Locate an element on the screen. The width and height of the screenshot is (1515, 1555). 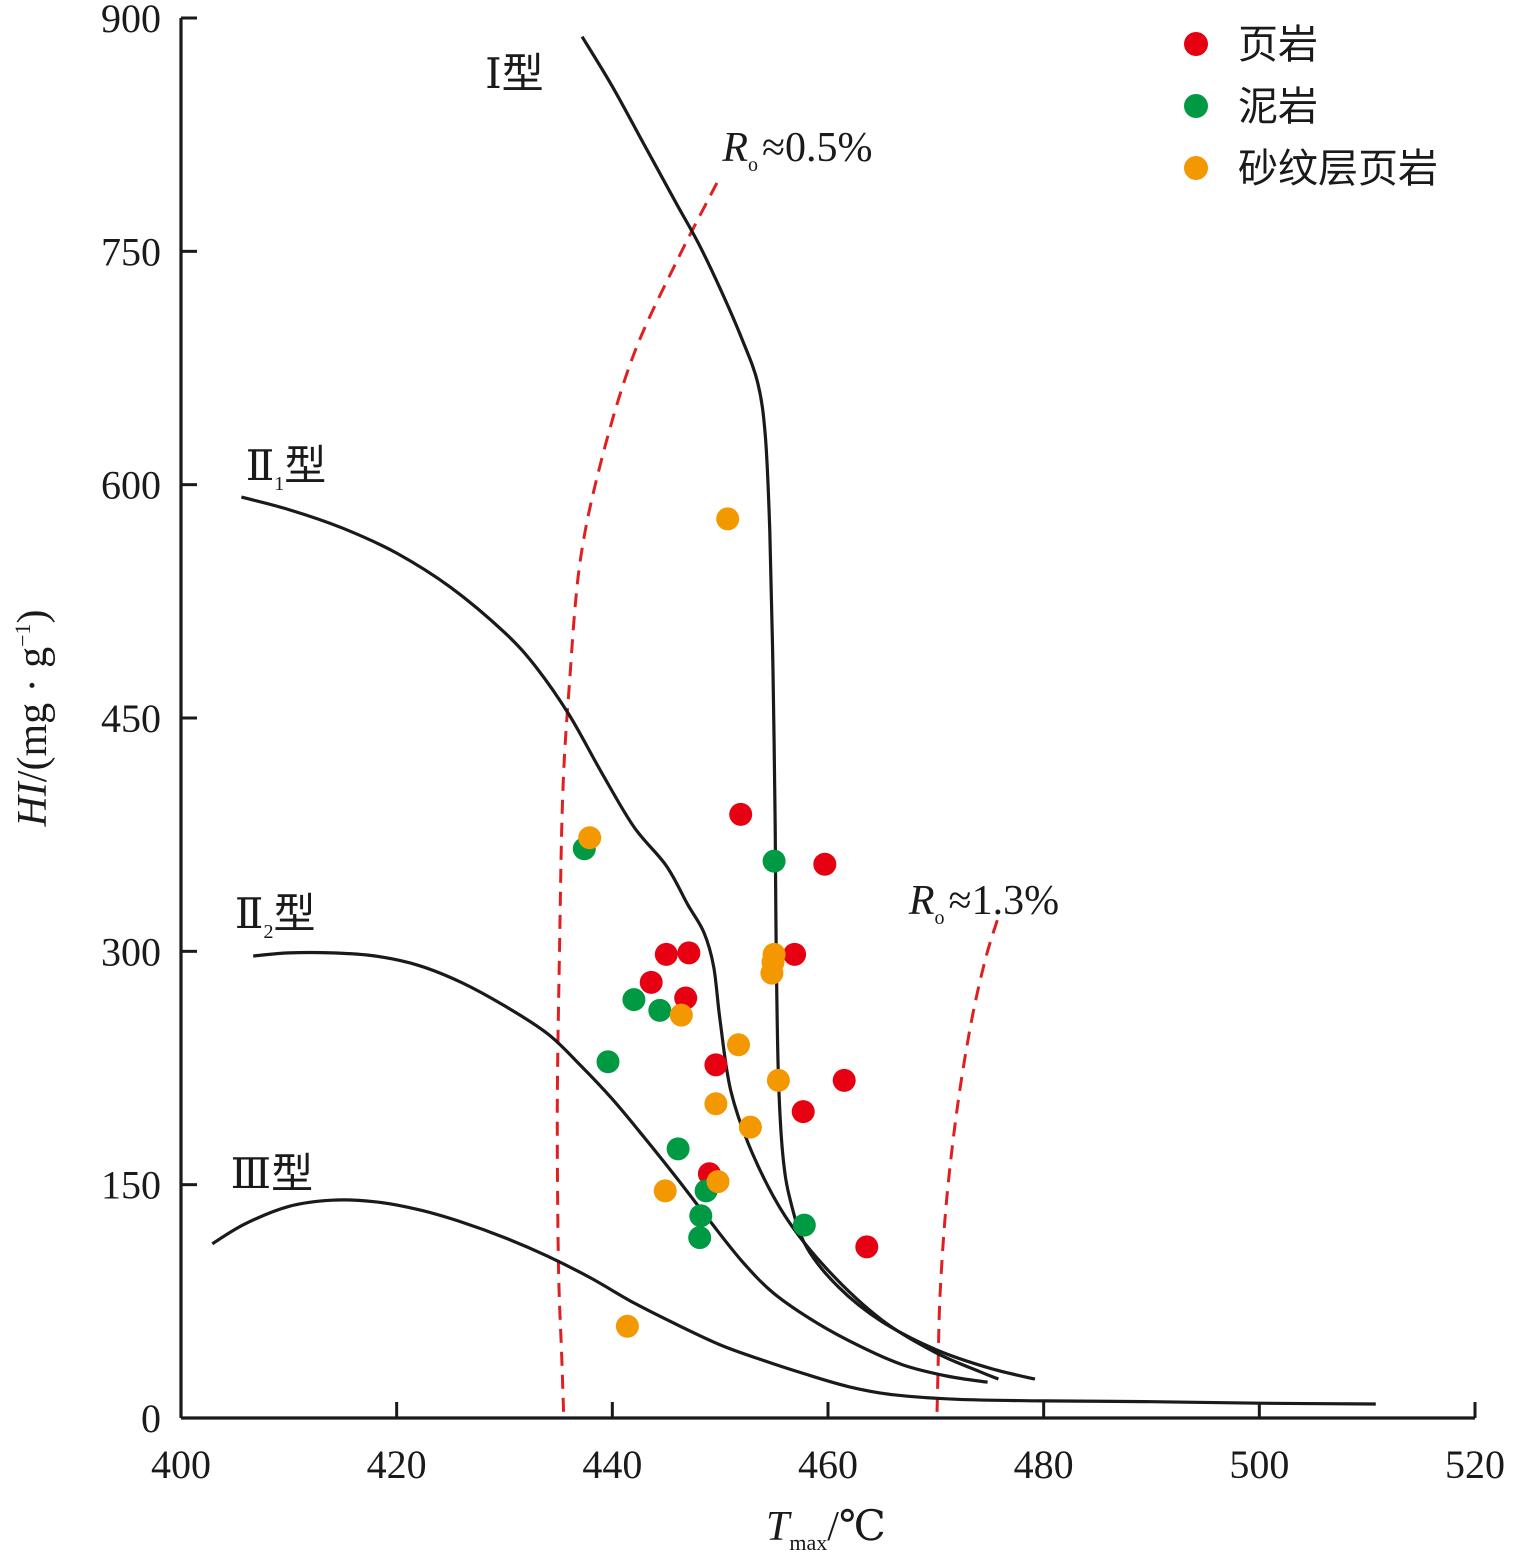
kerogen-curve-label: Ⅱ1型 is located at coordinates (286, 469).